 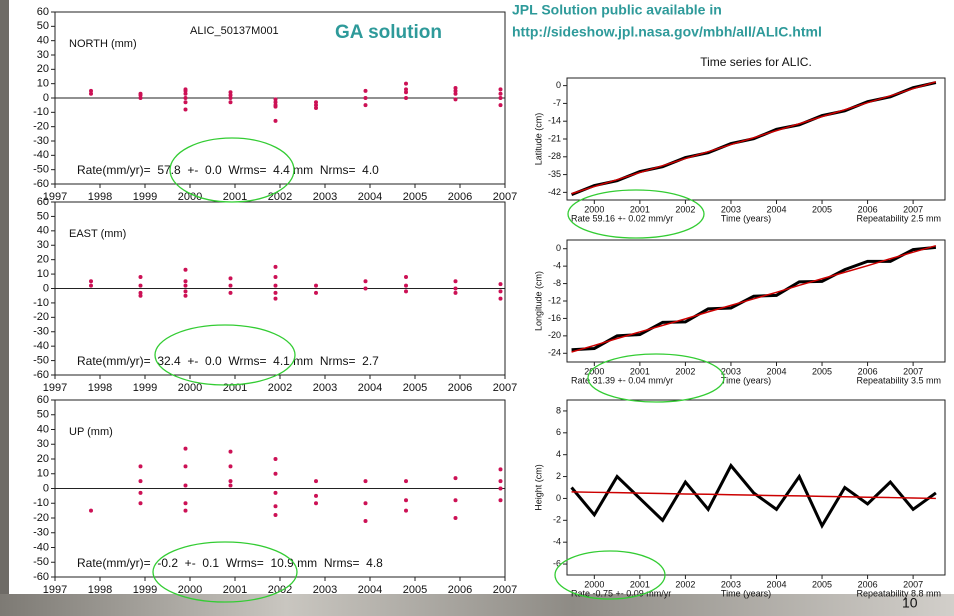 I want to click on x-tick-label: 1998, so click(x=100, y=590).